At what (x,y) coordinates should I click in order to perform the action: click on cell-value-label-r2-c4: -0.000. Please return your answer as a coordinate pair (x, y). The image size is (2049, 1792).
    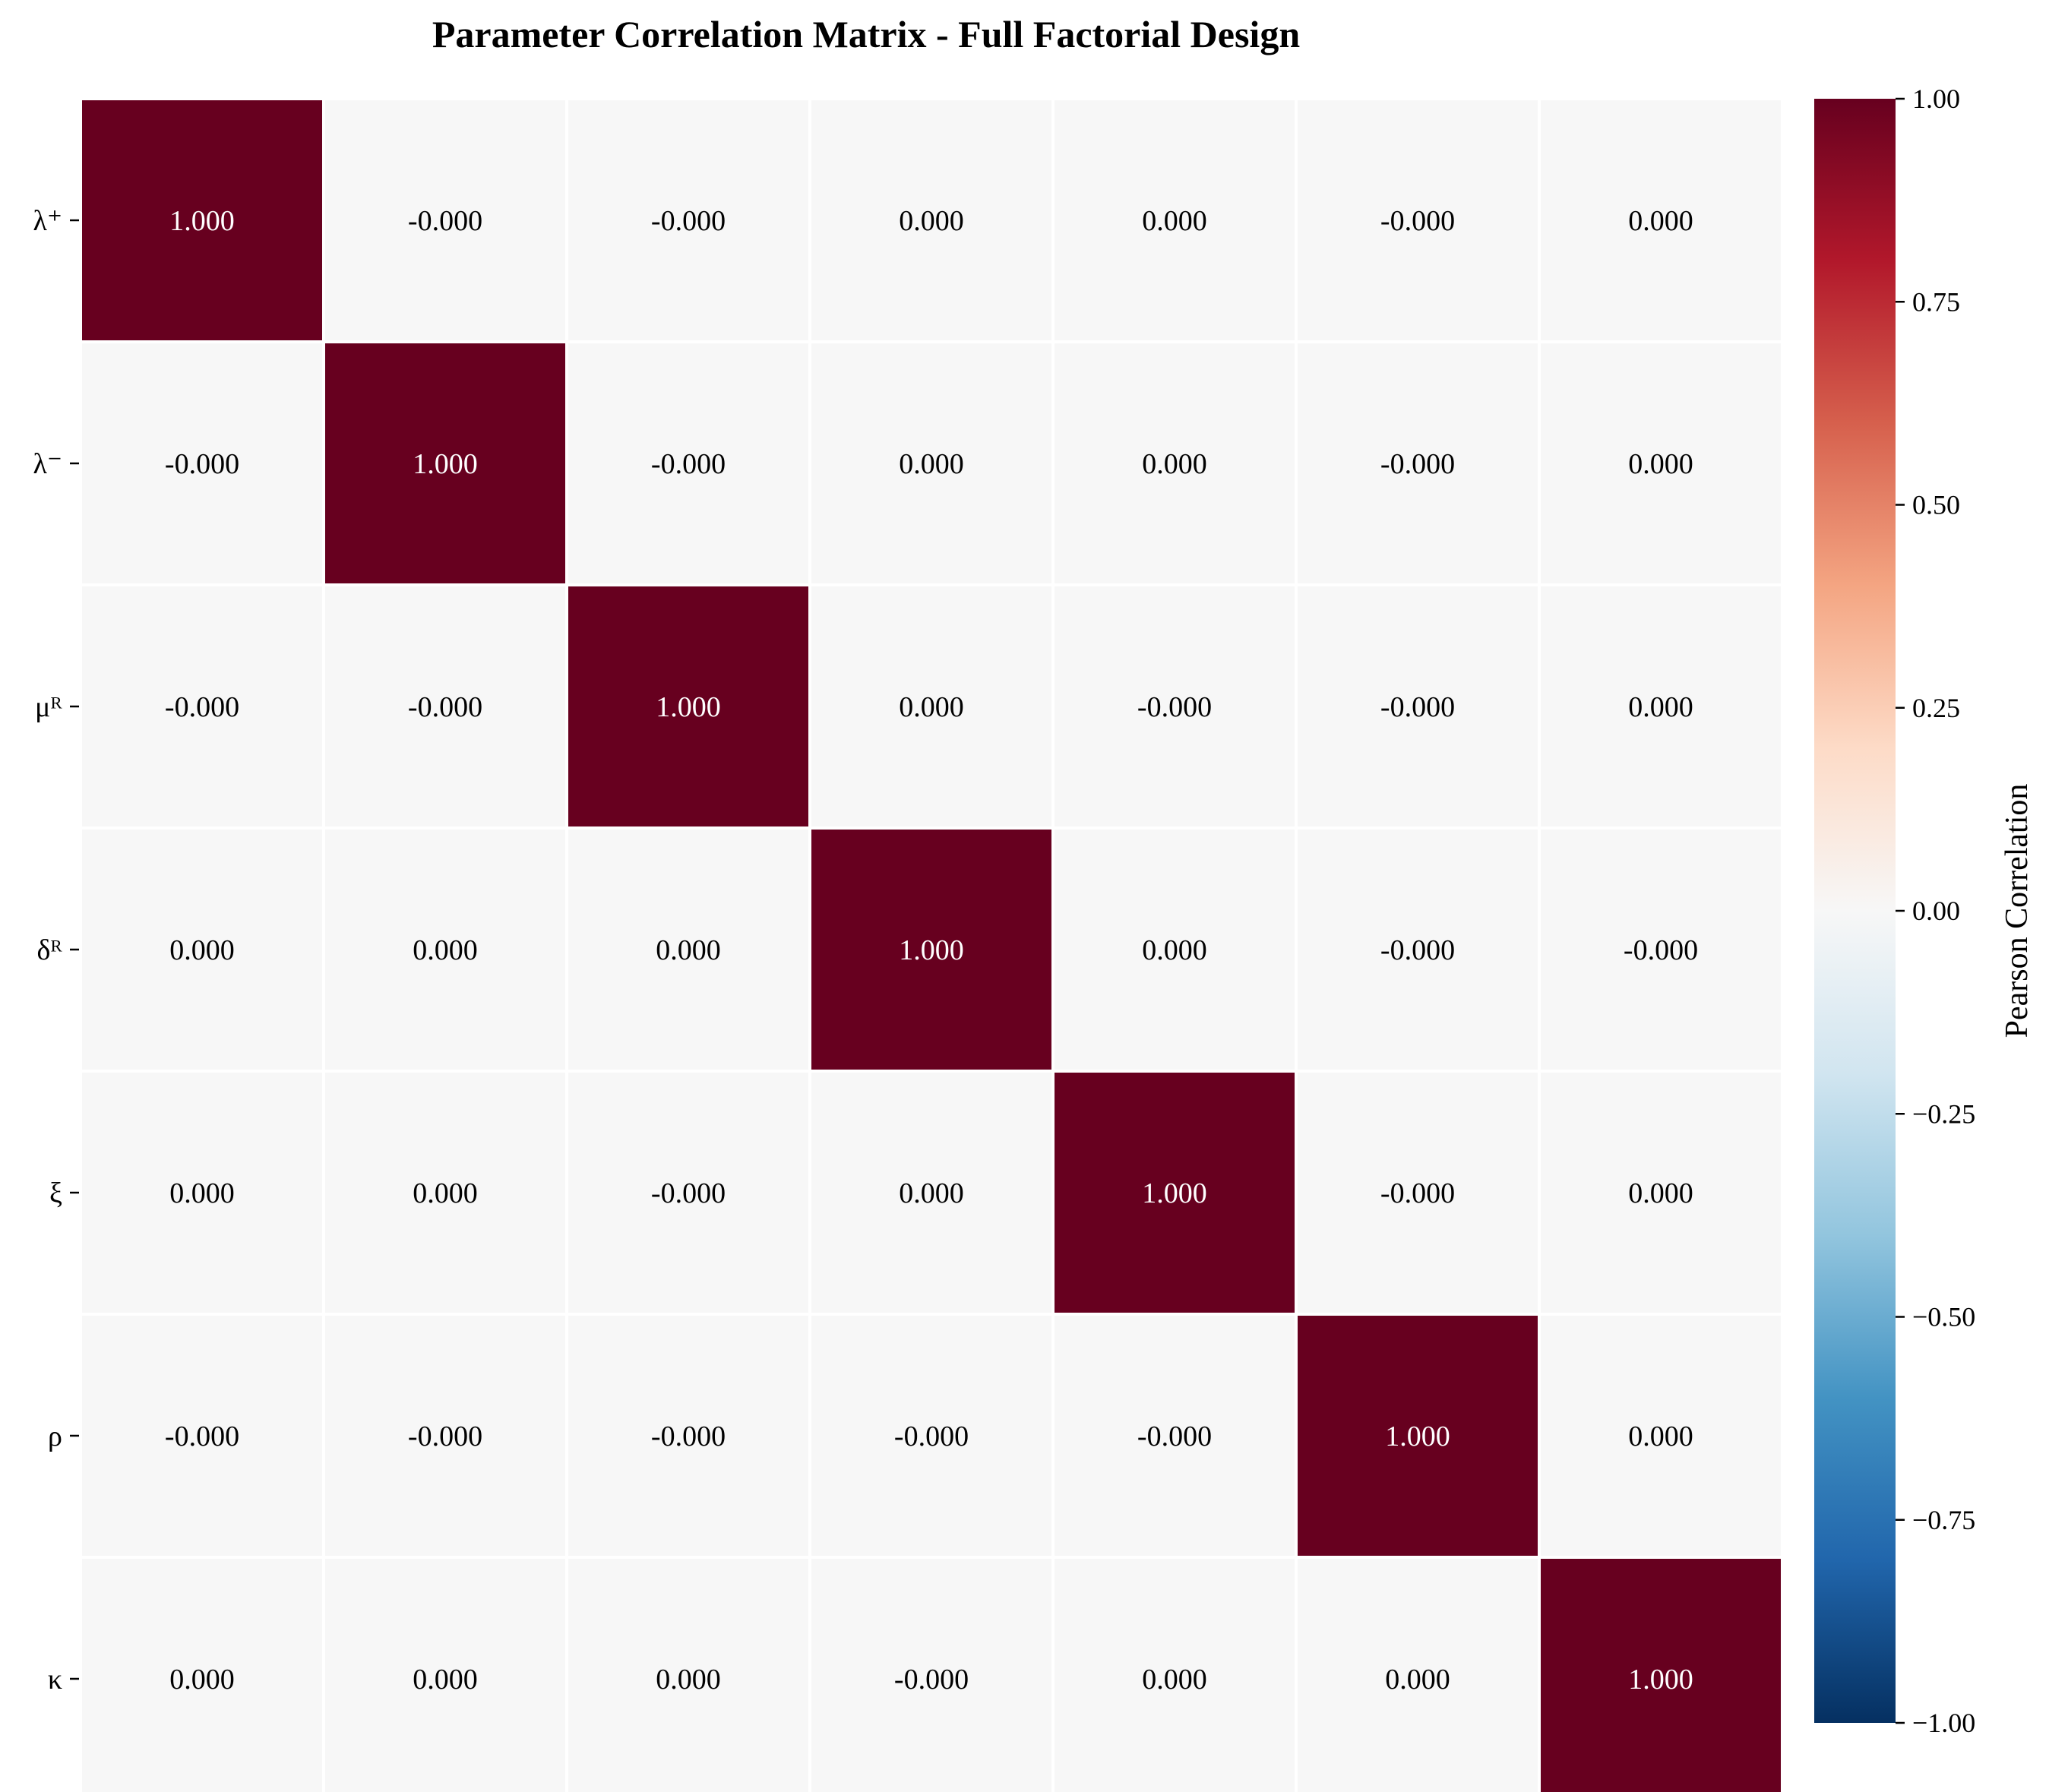
    Looking at the image, I should click on (1174, 707).